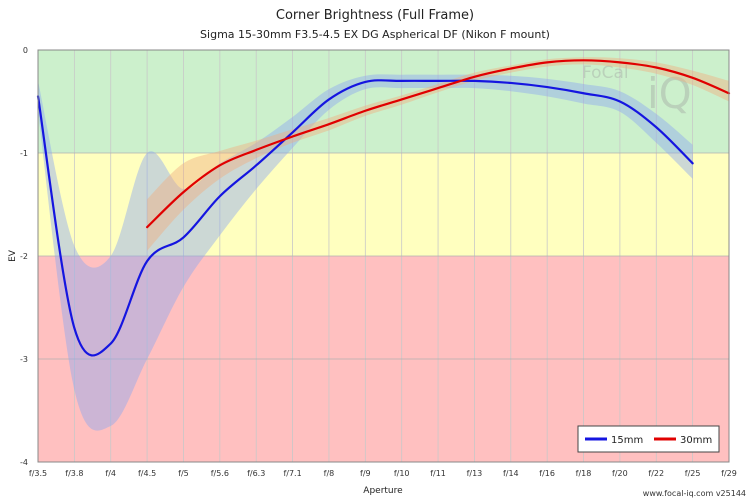 The image size is (750, 500). Describe the element at coordinates (256, 473) in the screenshot. I see `x-tick-label: f/6.3` at that location.